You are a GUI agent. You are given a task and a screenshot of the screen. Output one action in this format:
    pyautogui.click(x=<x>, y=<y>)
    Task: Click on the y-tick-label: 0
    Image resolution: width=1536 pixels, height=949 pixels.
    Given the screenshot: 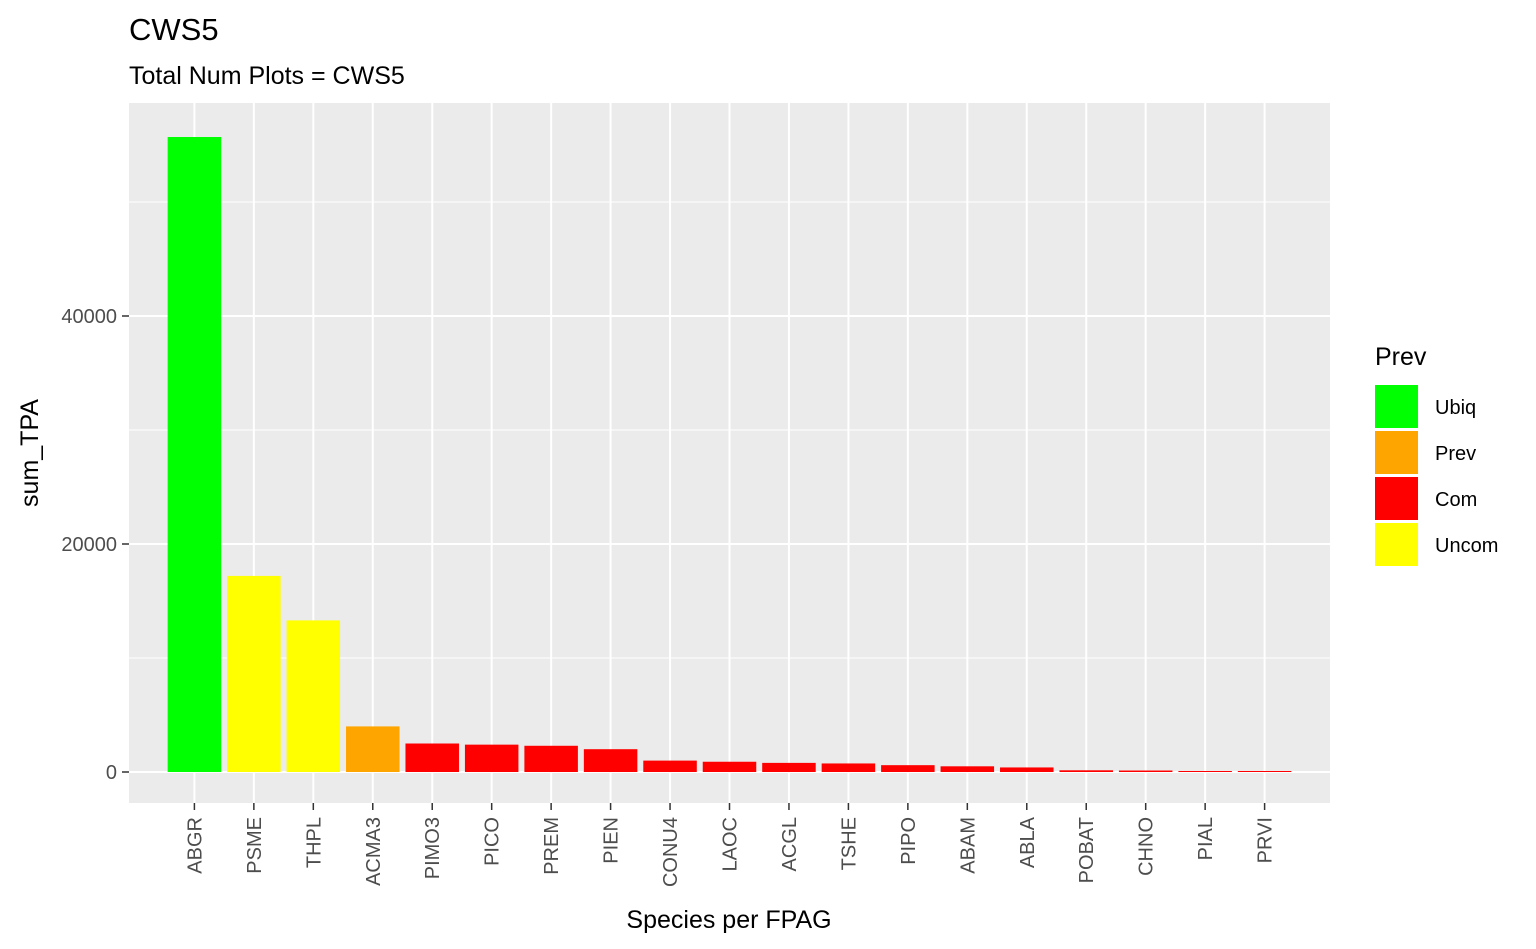 What is the action you would take?
    pyautogui.click(x=111, y=773)
    